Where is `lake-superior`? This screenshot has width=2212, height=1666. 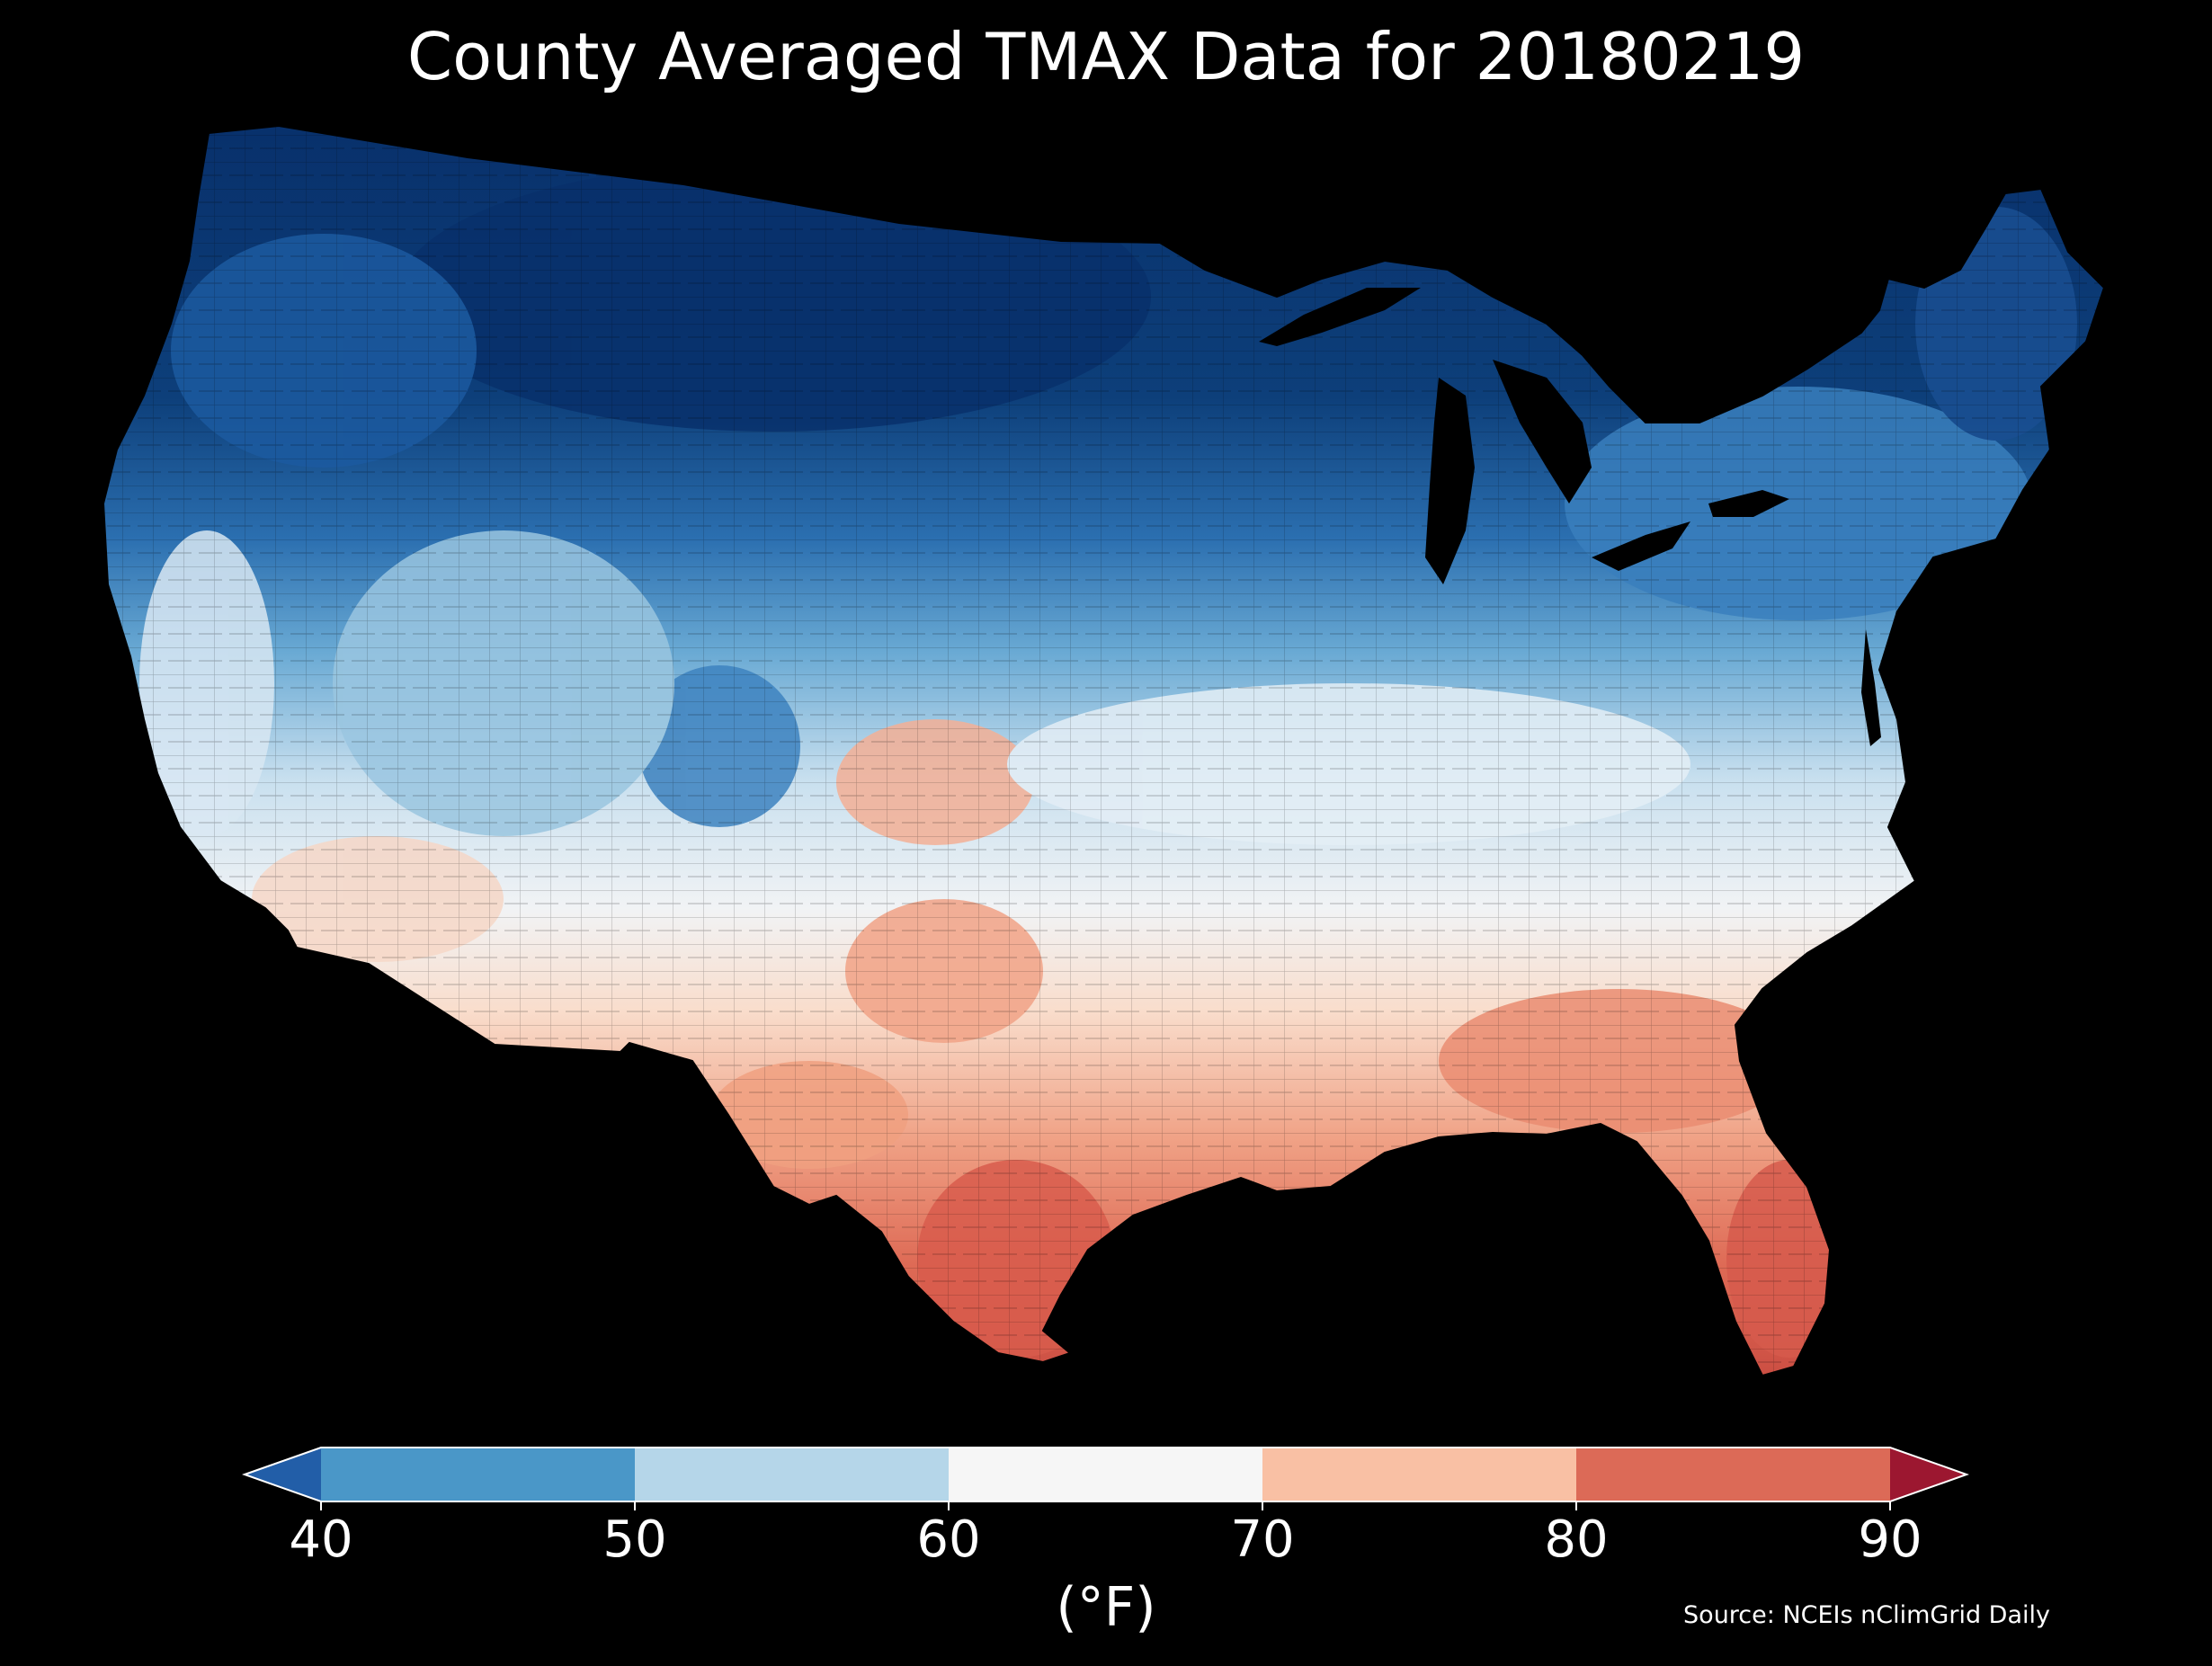 lake-superior is located at coordinates (1340, 317).